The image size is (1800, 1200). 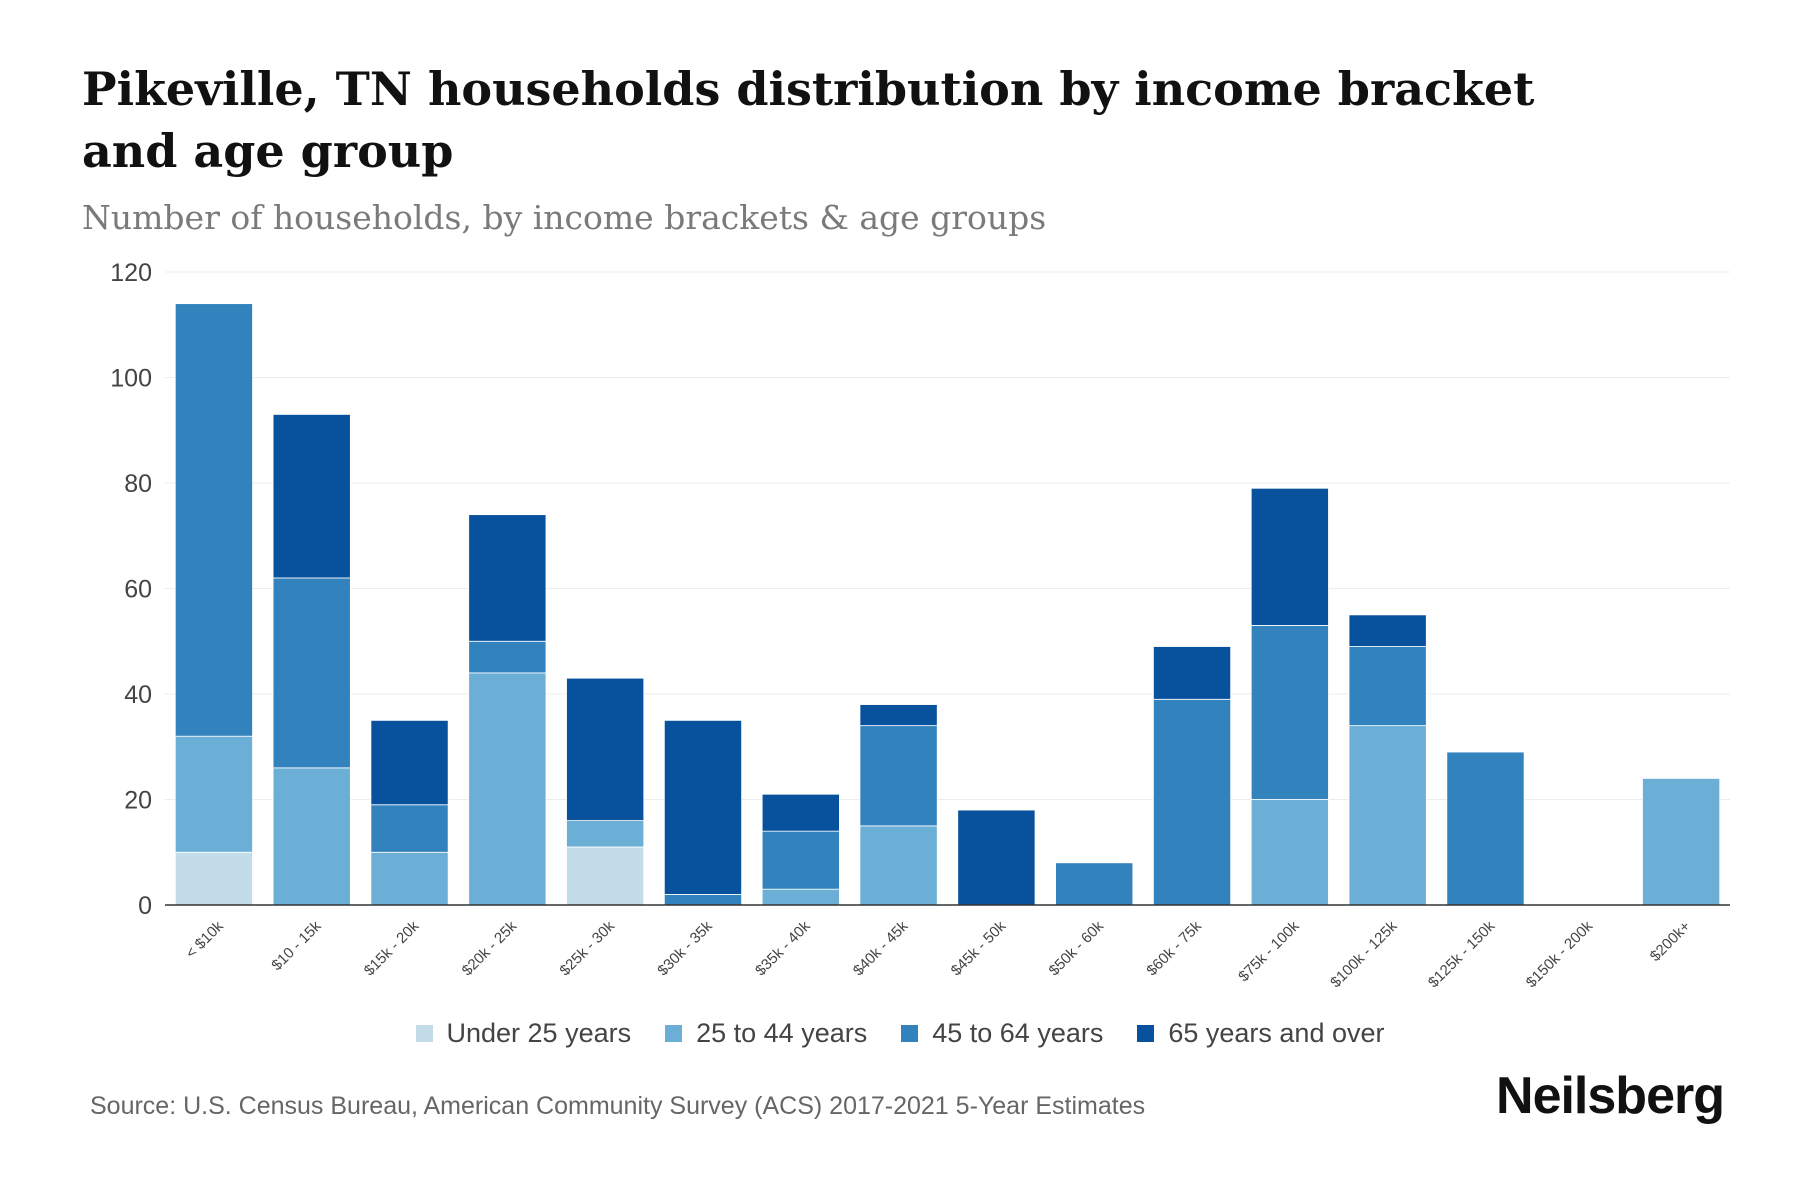 I want to click on y-axis-ticks: 0 20 40 60 80 100 120, so click(x=131, y=589).